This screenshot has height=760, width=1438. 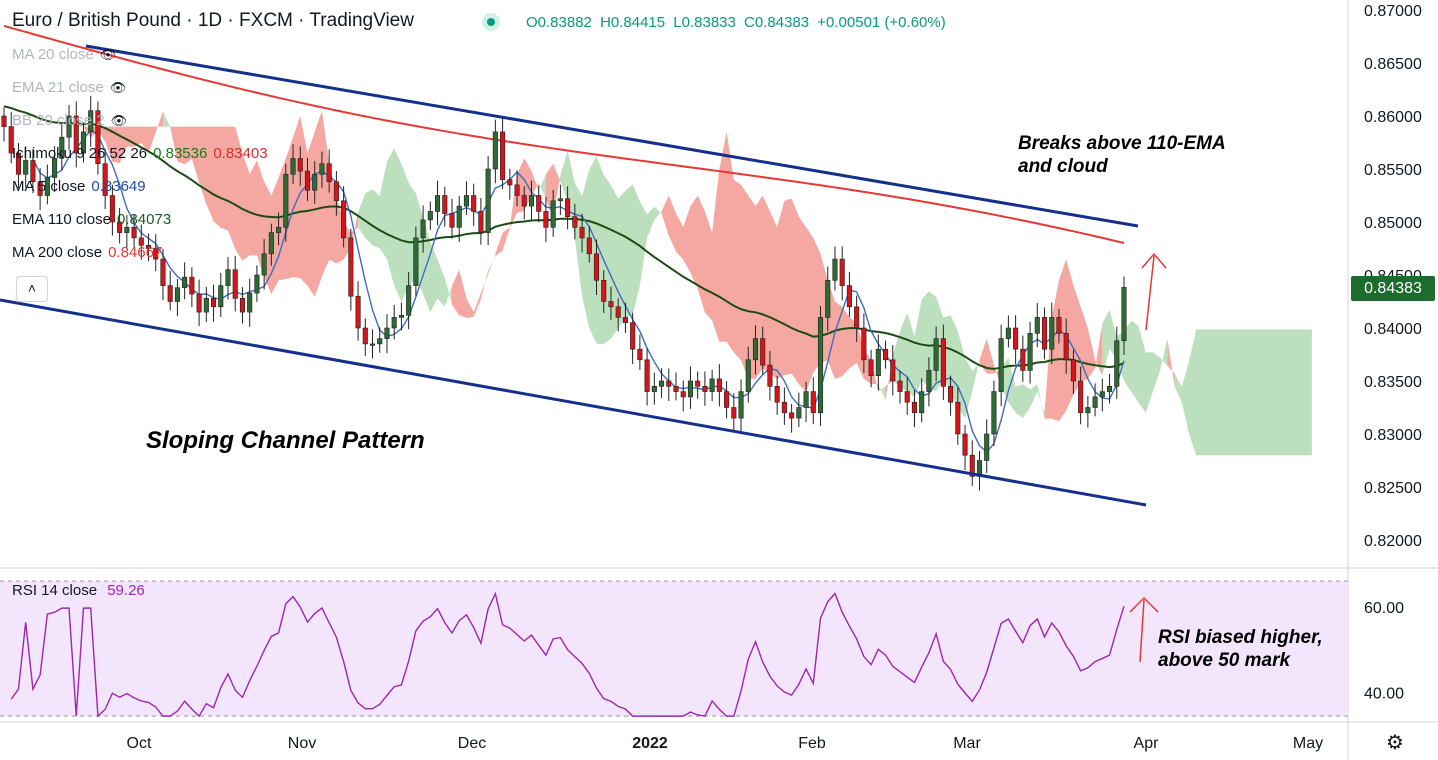 I want to click on legend-value: 0.83649, so click(x=118, y=186).